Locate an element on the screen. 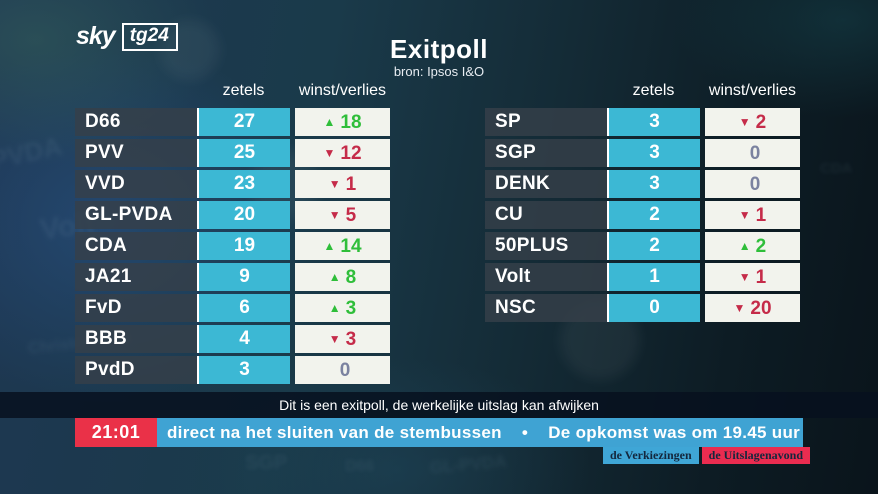  seats-value: 9 is located at coordinates (243, 277).